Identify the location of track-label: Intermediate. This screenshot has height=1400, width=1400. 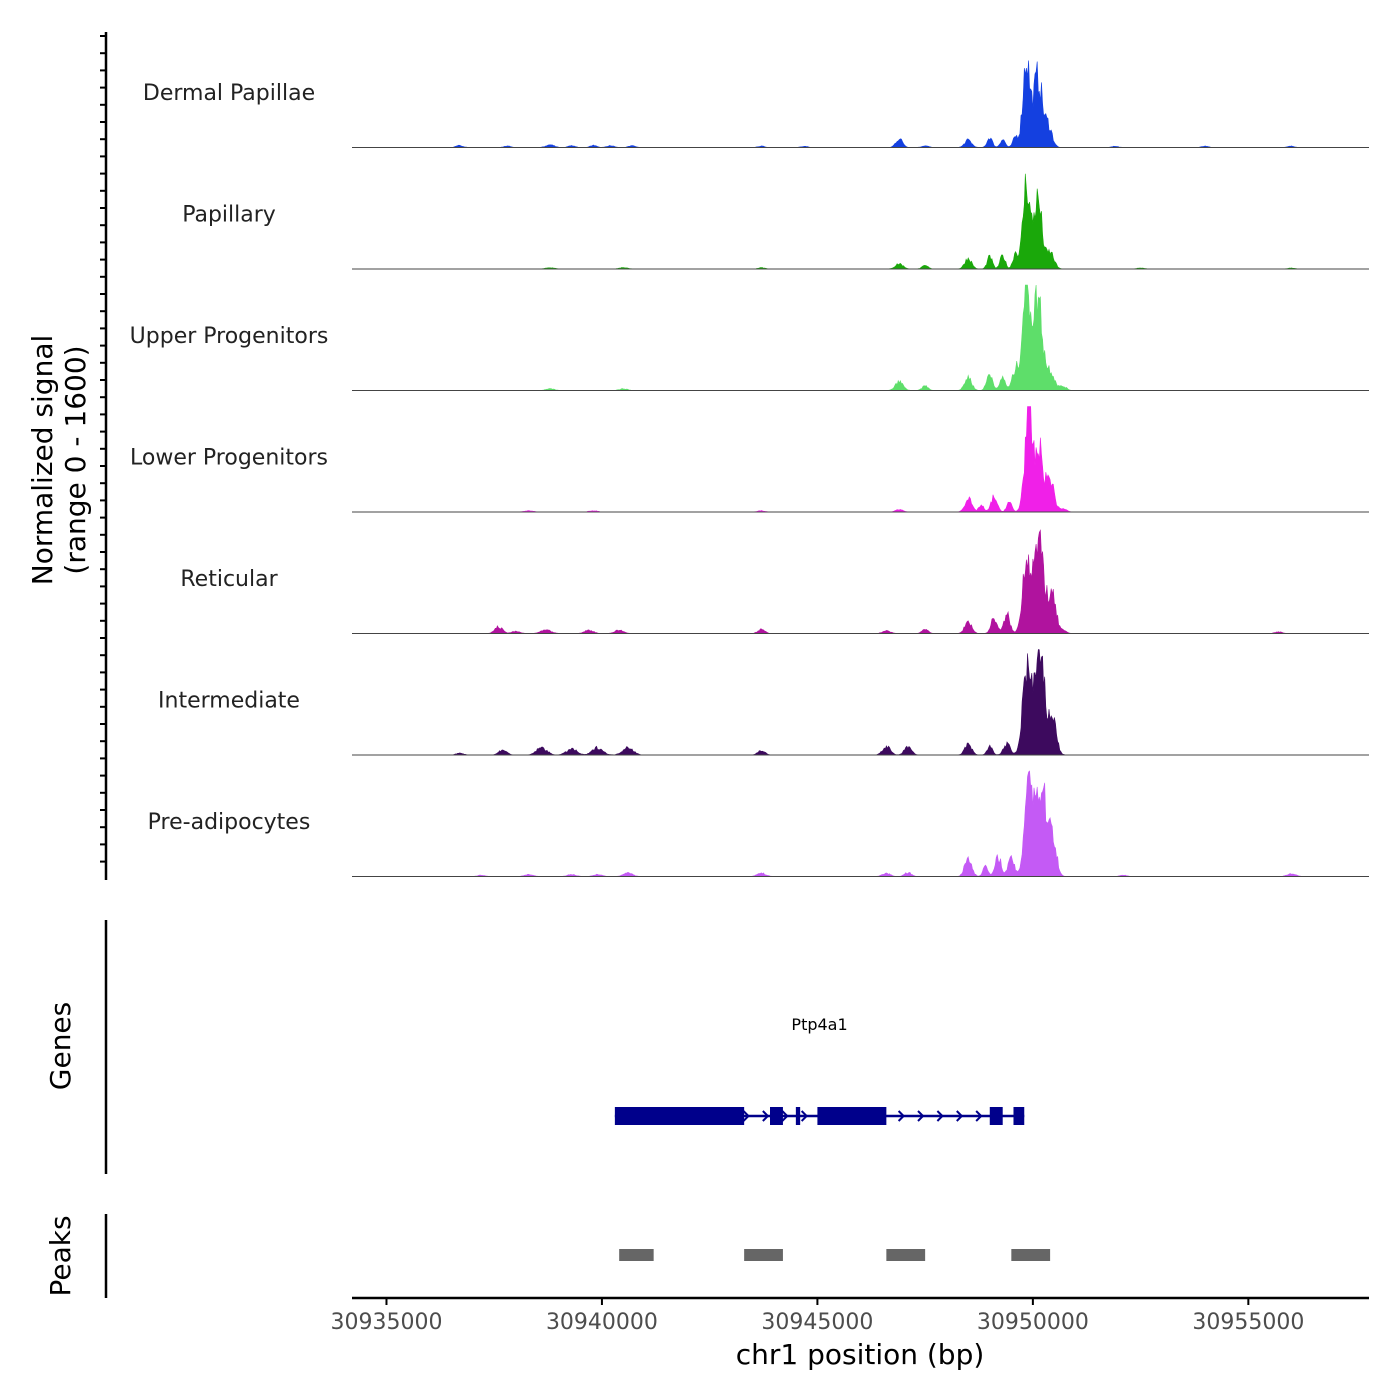
(229, 701).